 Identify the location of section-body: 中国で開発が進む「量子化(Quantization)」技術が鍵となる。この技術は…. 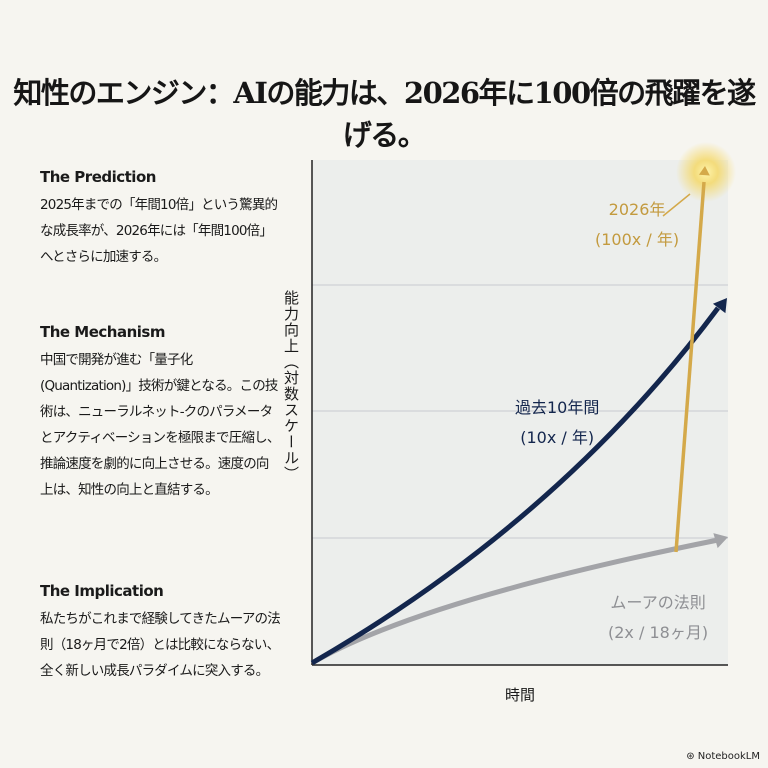
(160, 425).